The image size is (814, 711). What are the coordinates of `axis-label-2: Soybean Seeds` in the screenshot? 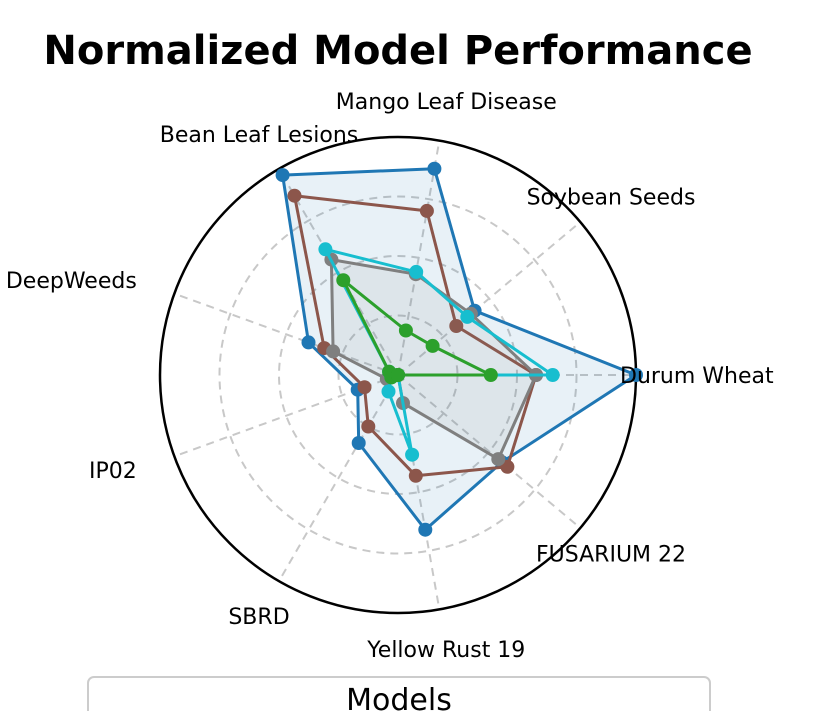 It's located at (611, 197).